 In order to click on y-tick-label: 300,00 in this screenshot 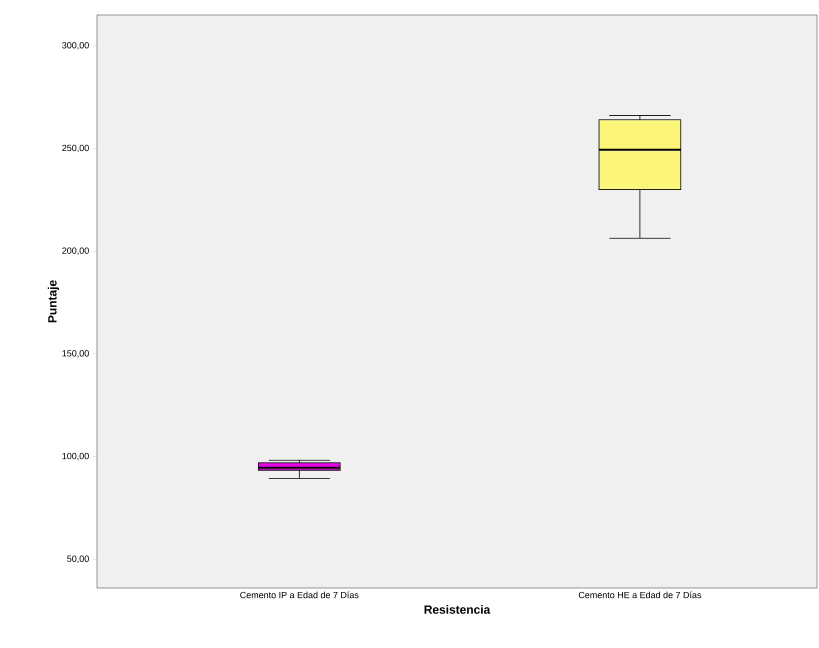, I will do `click(75, 46)`.